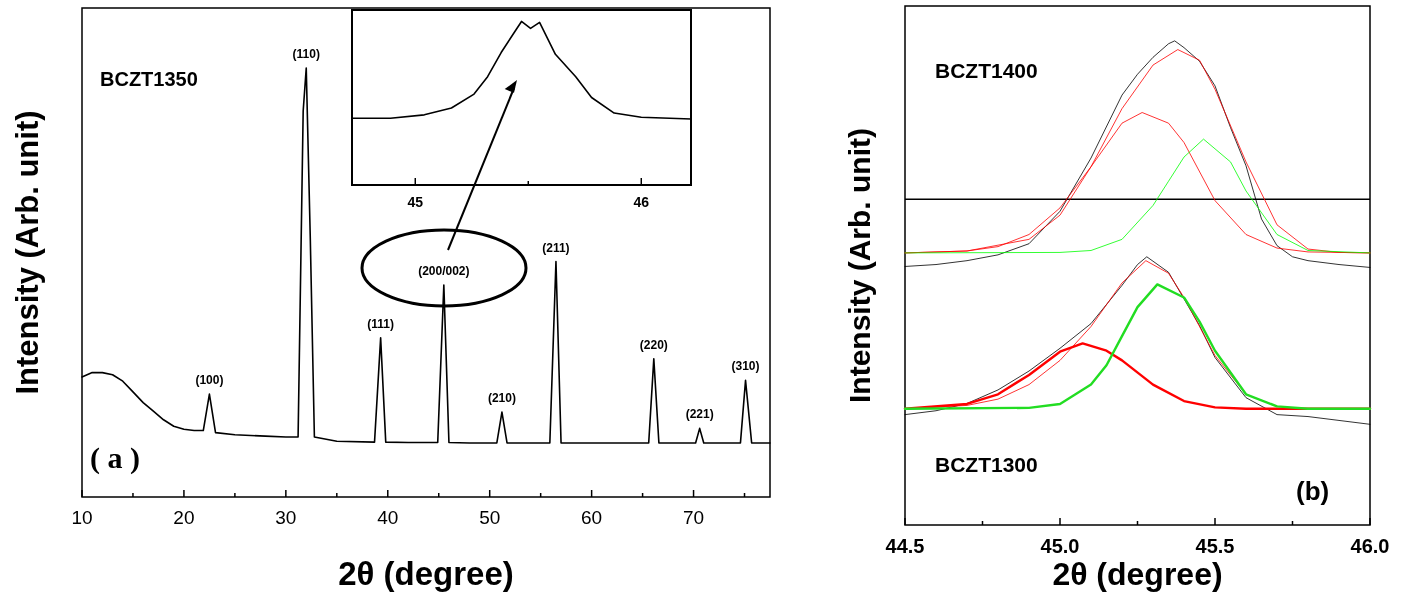  Describe the element at coordinates (986, 70) in the screenshot. I see `annotation: BCZT1400` at that location.